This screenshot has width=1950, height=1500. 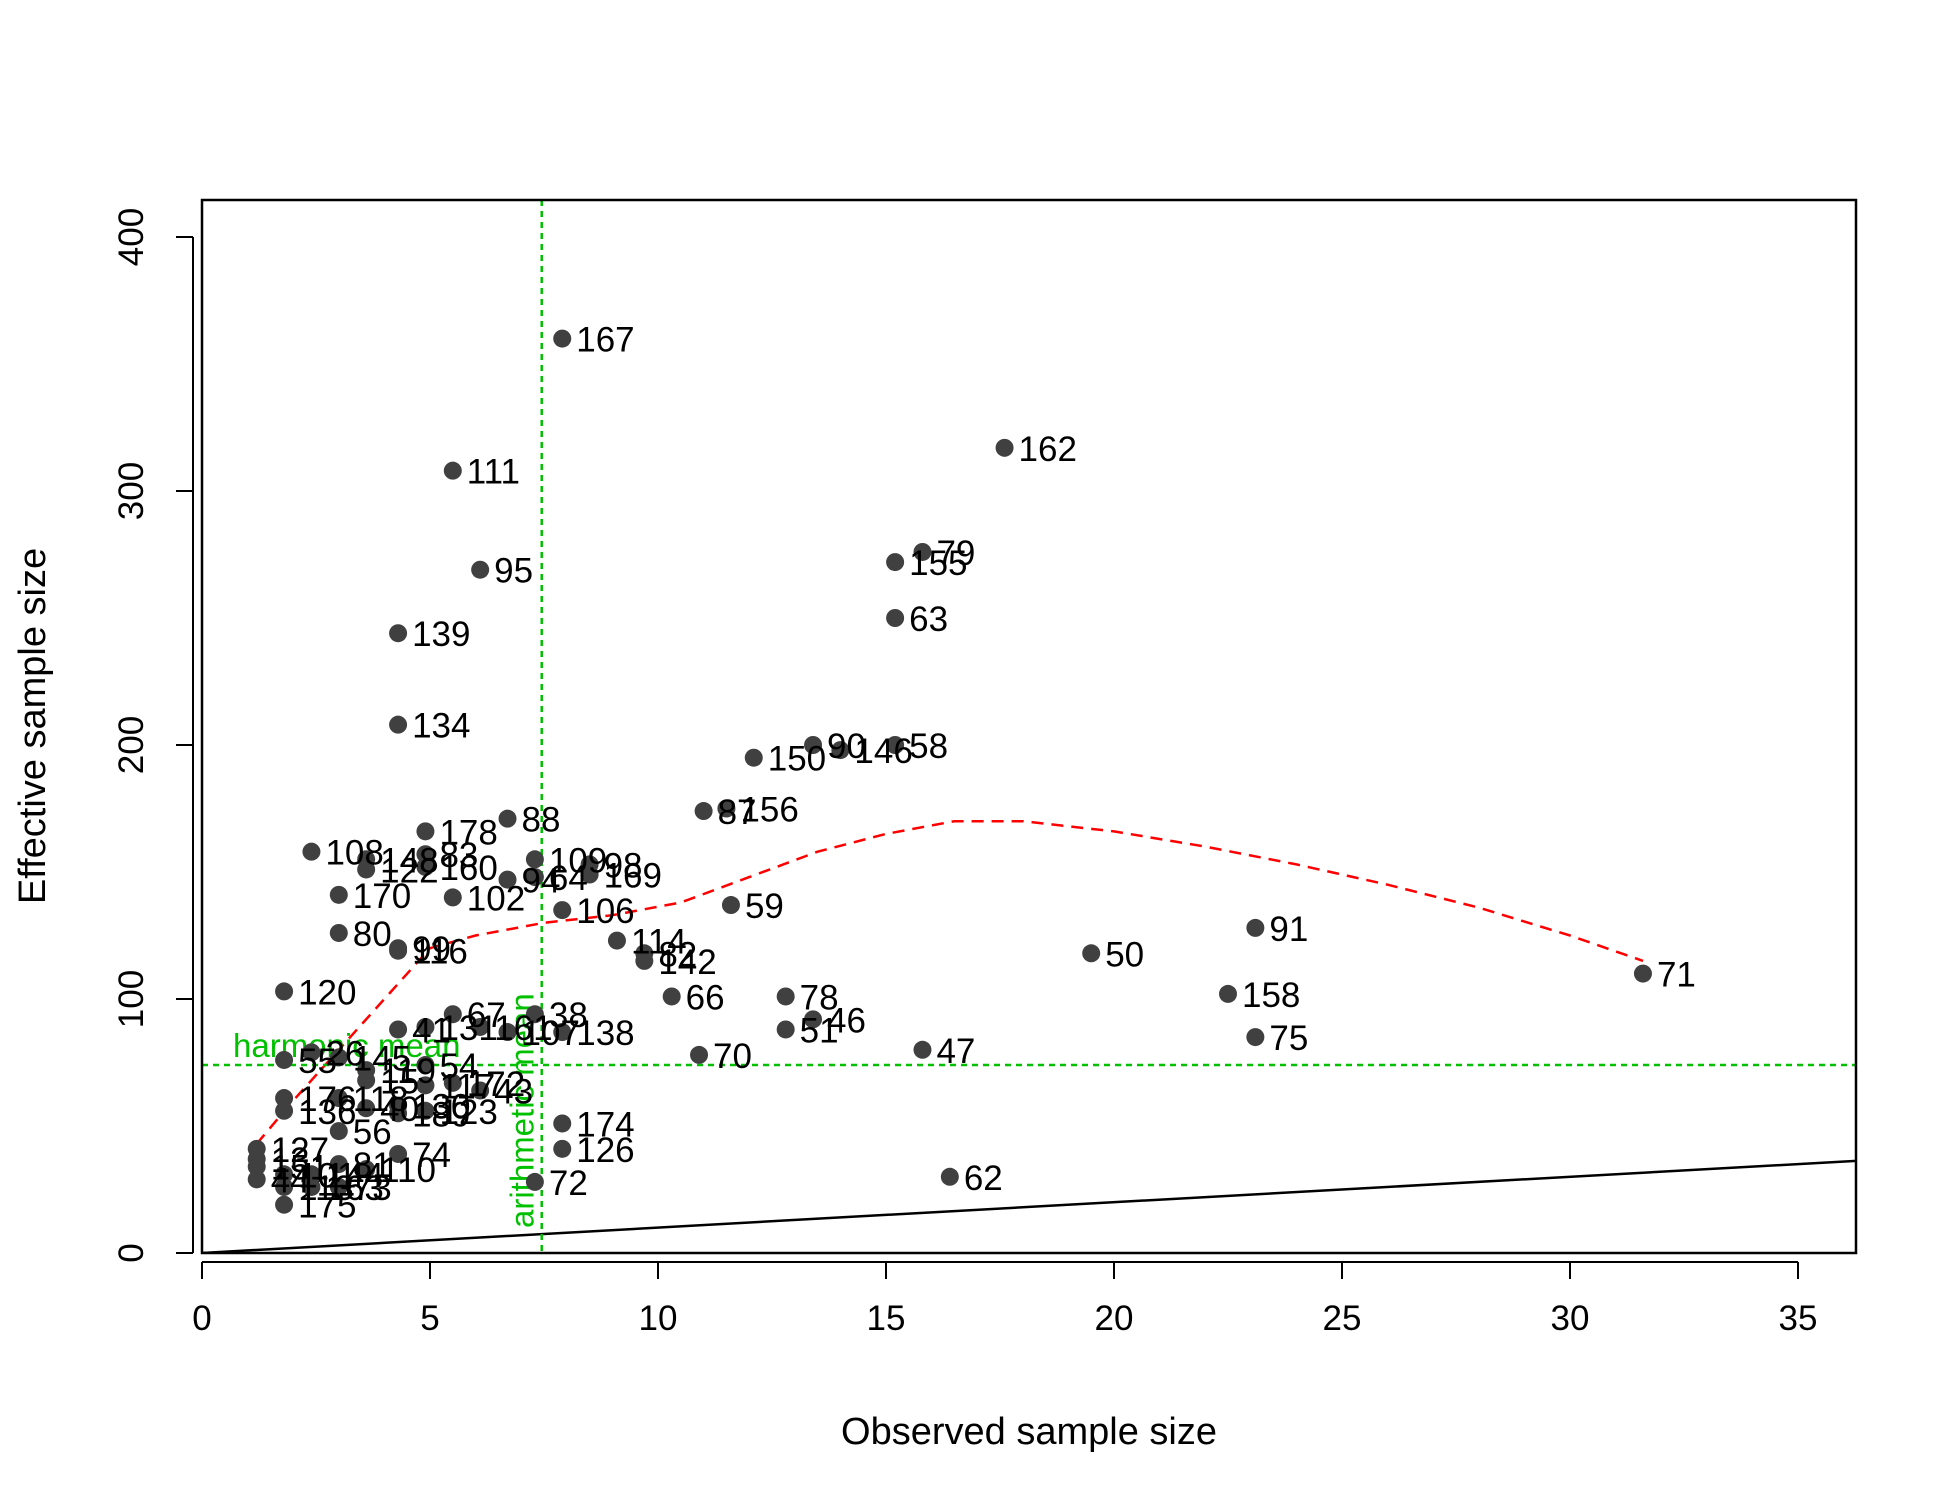 I want to click on point-label: 120, so click(x=327, y=992).